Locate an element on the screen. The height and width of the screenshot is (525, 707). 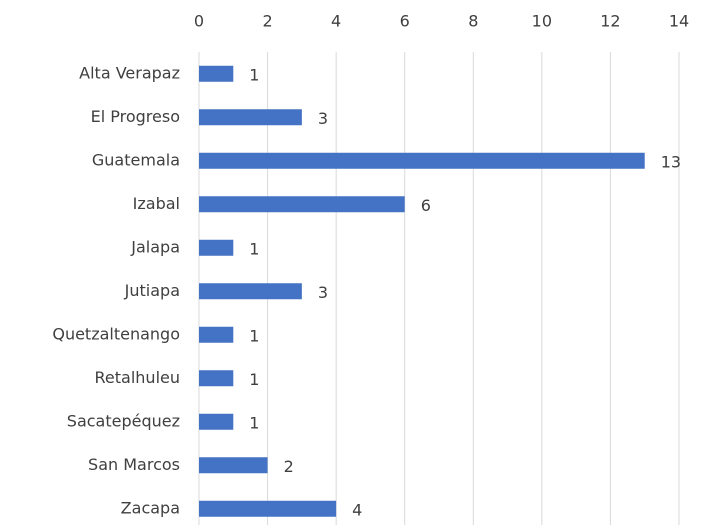
x-tick-label: 2 is located at coordinates (267, 21).